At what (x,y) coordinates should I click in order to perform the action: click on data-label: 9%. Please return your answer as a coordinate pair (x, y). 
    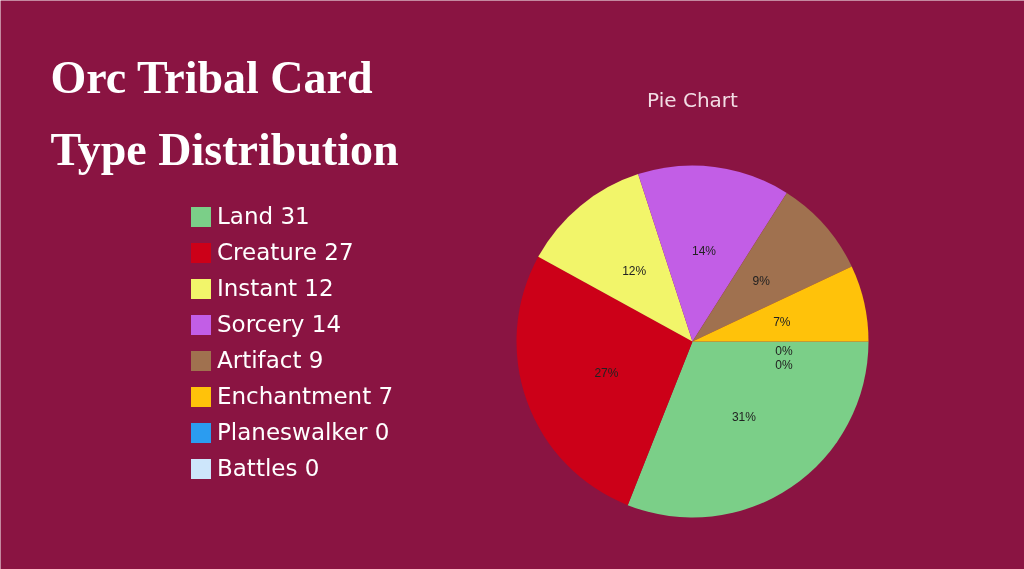
    Looking at the image, I should click on (761, 280).